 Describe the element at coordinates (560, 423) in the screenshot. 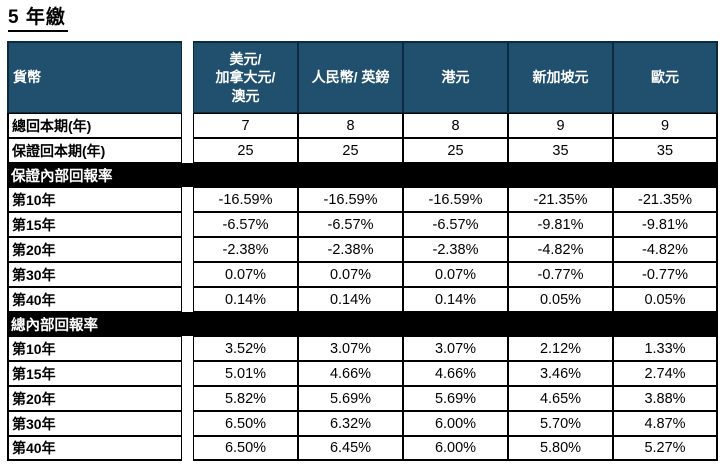

I see `value-cell: 5.70%` at that location.